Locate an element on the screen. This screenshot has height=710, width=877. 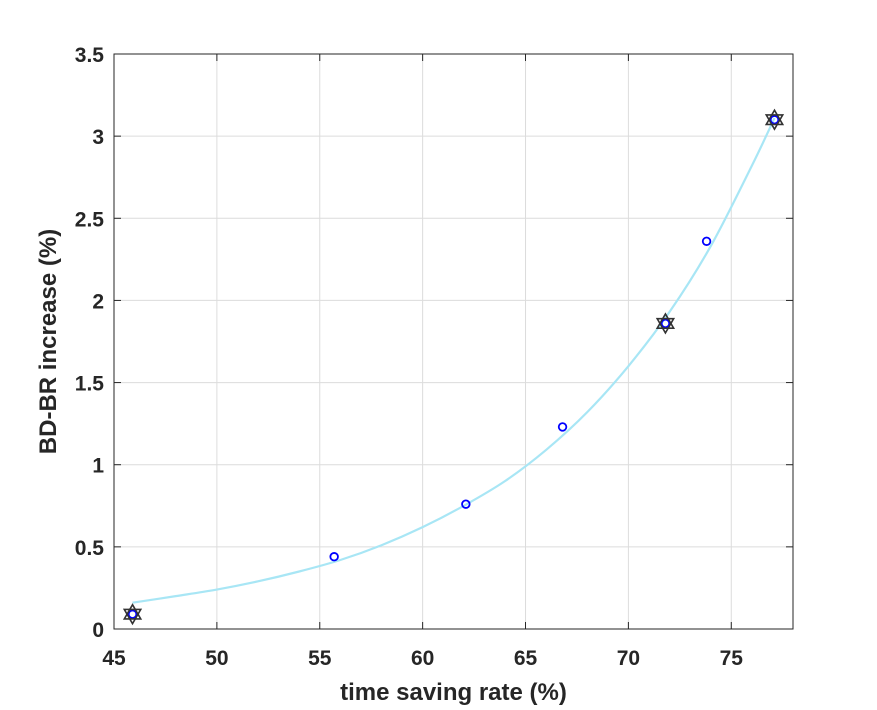
y-tick-label: 0.5 is located at coordinates (90, 548).